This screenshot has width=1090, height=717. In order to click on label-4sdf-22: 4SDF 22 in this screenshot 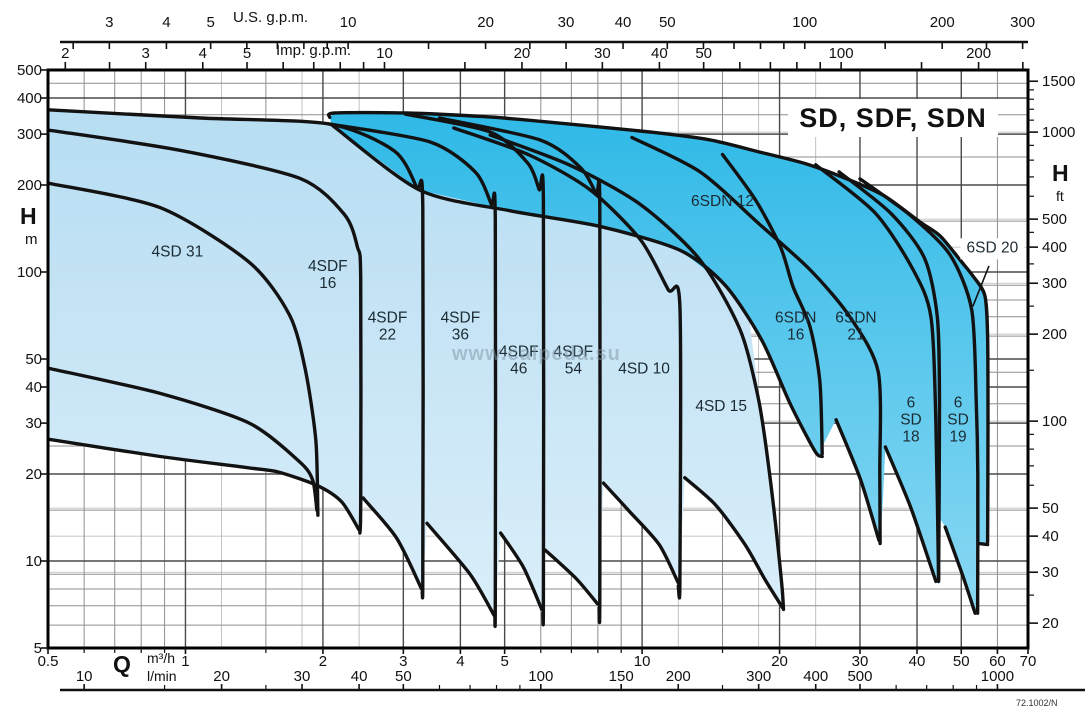, I will do `click(388, 326)`.